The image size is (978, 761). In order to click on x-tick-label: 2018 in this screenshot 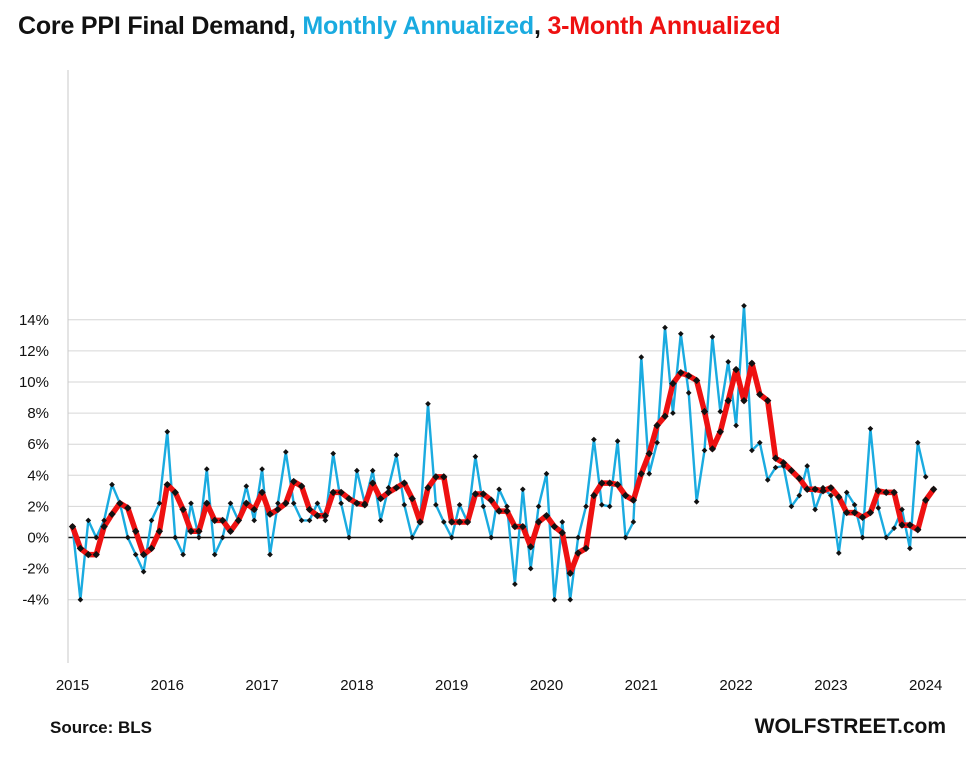, I will do `click(356, 685)`.